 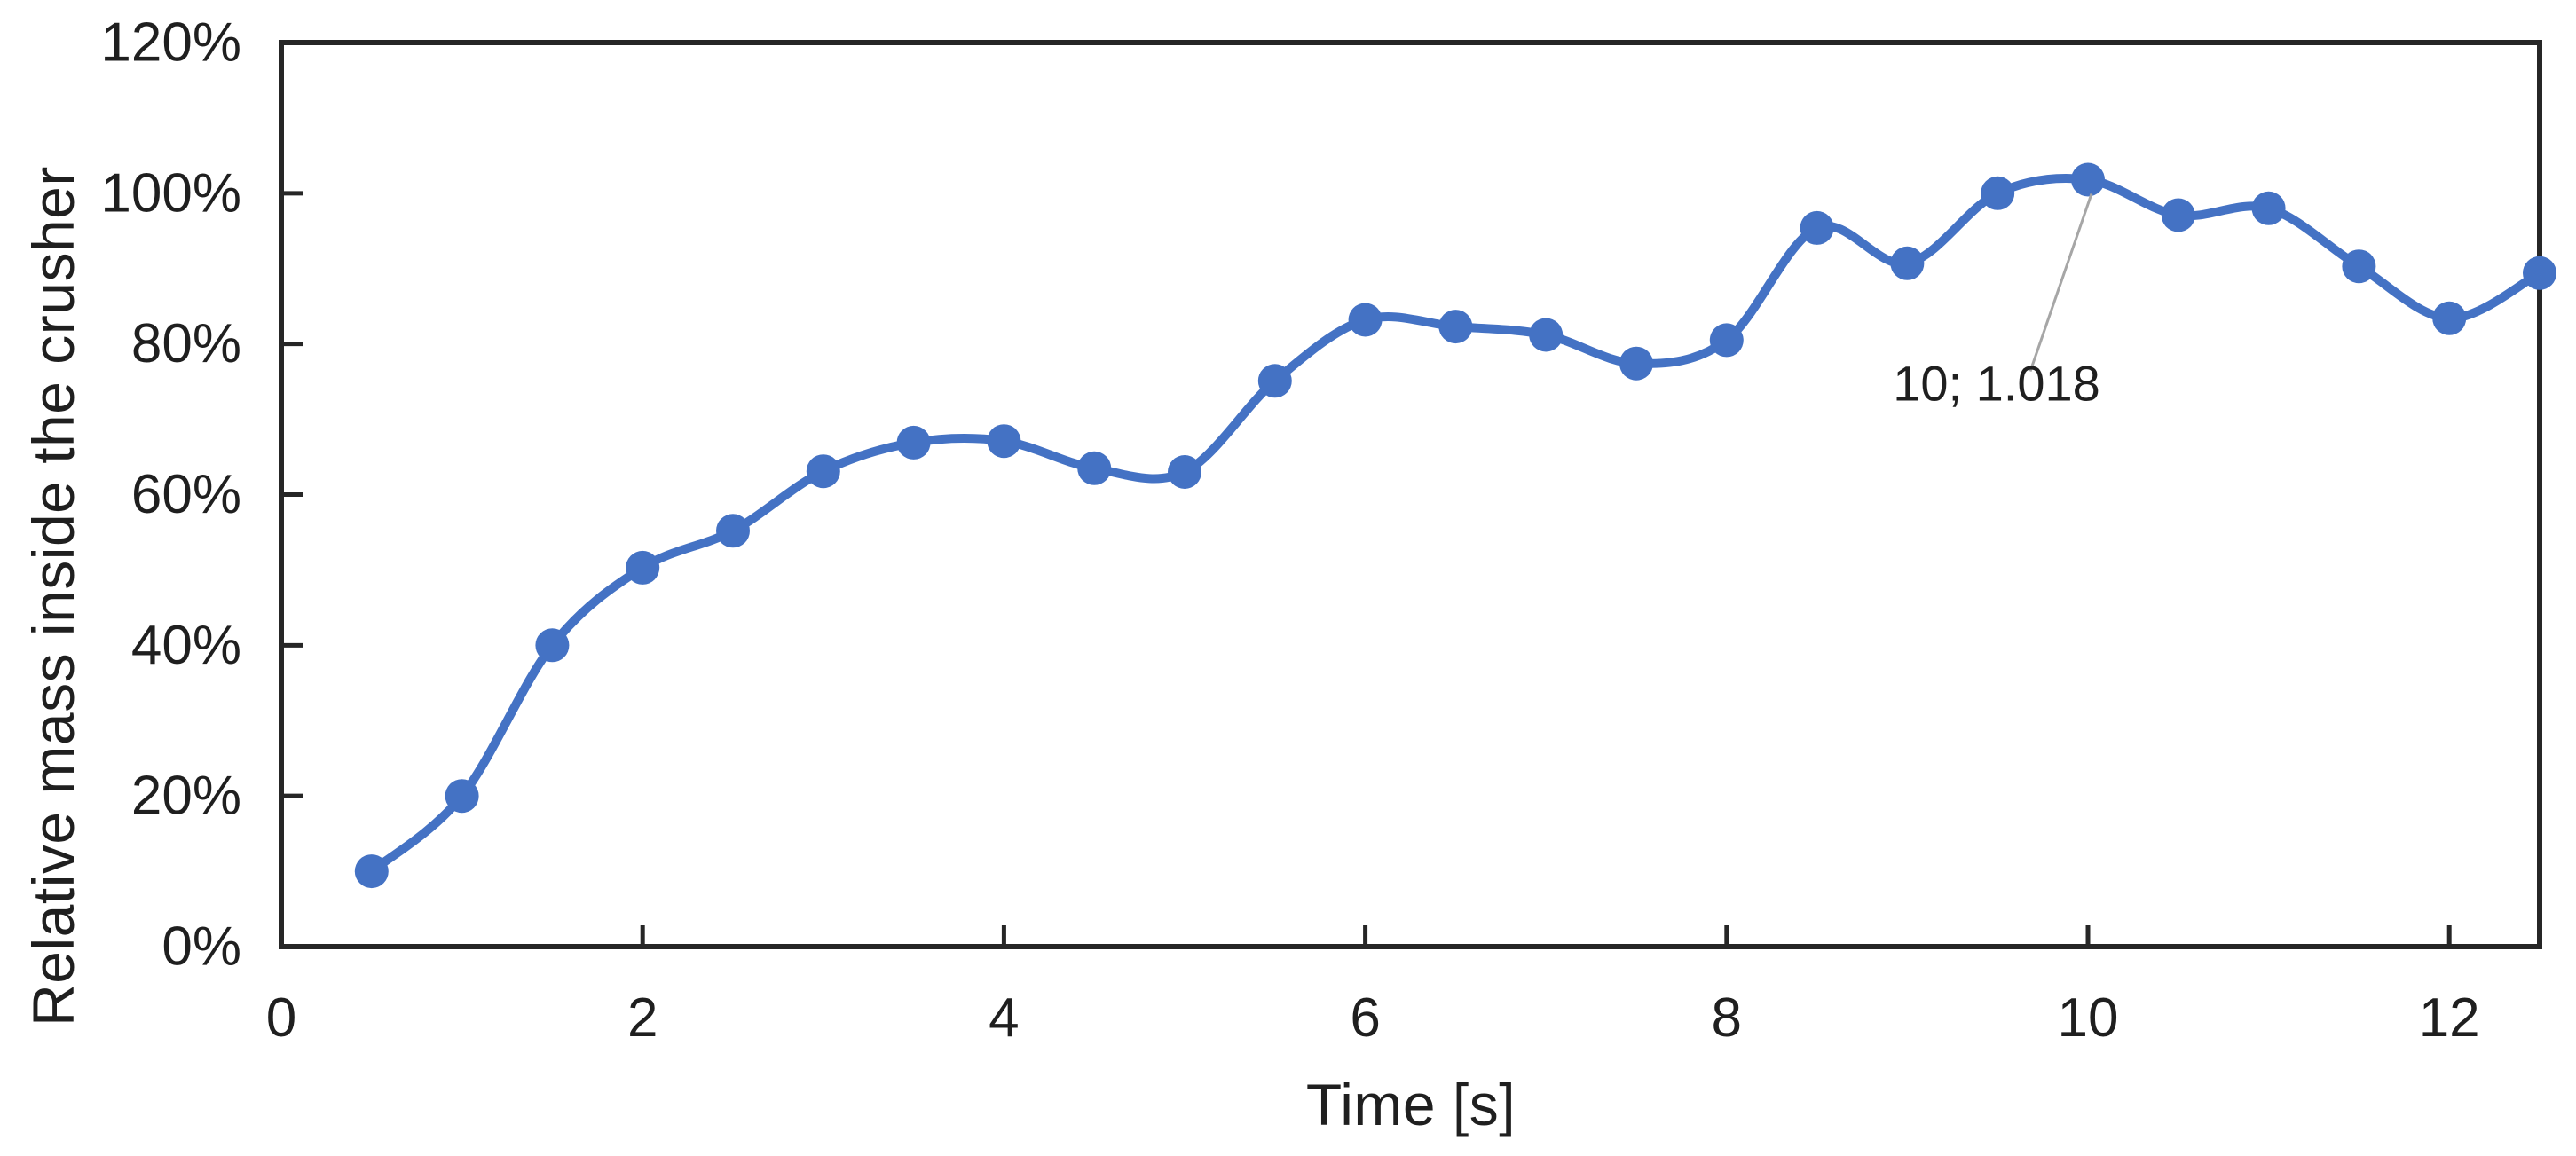 I want to click on x-axis-title: Time [s], so click(x=1410, y=1104).